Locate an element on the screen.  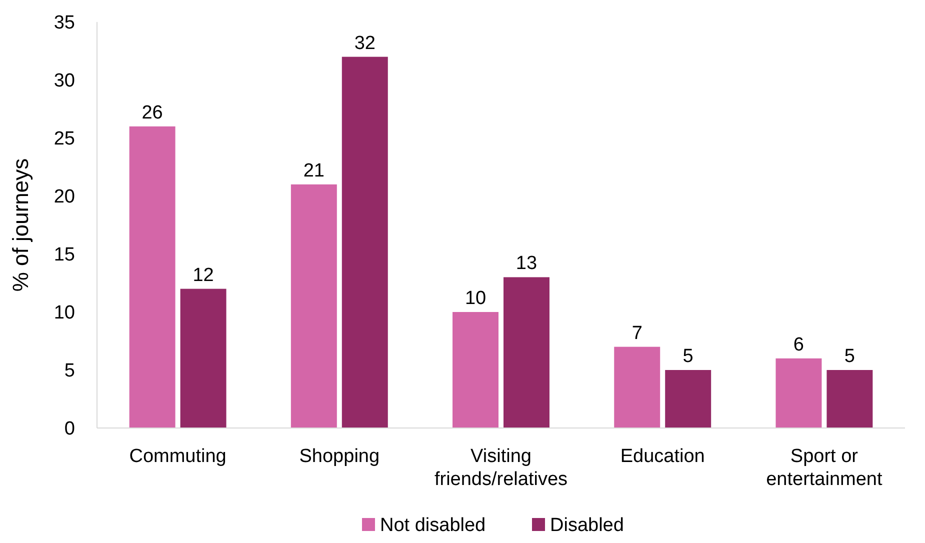
x-tick-label: Sport or entertainment is located at coordinates (825, 468).